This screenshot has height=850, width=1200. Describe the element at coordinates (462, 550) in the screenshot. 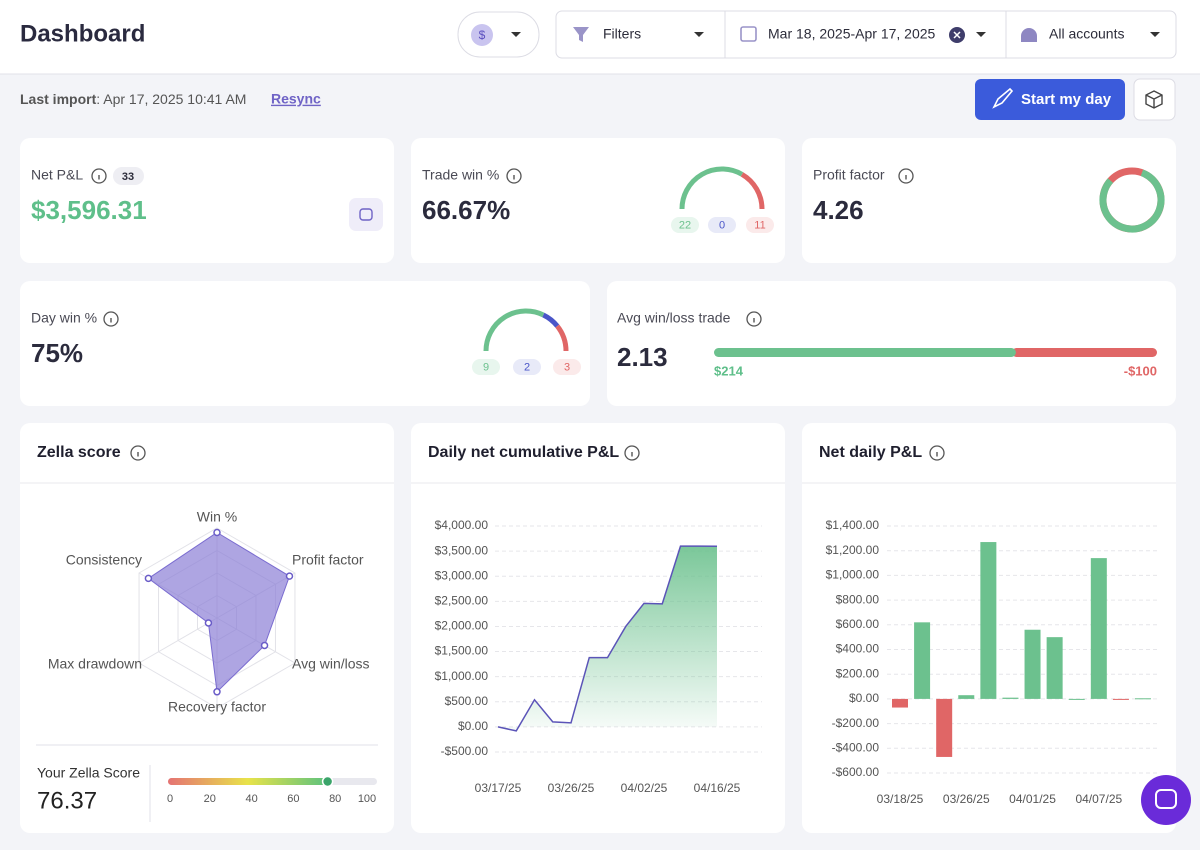

I see `y-tick-label: $3,500.00` at that location.